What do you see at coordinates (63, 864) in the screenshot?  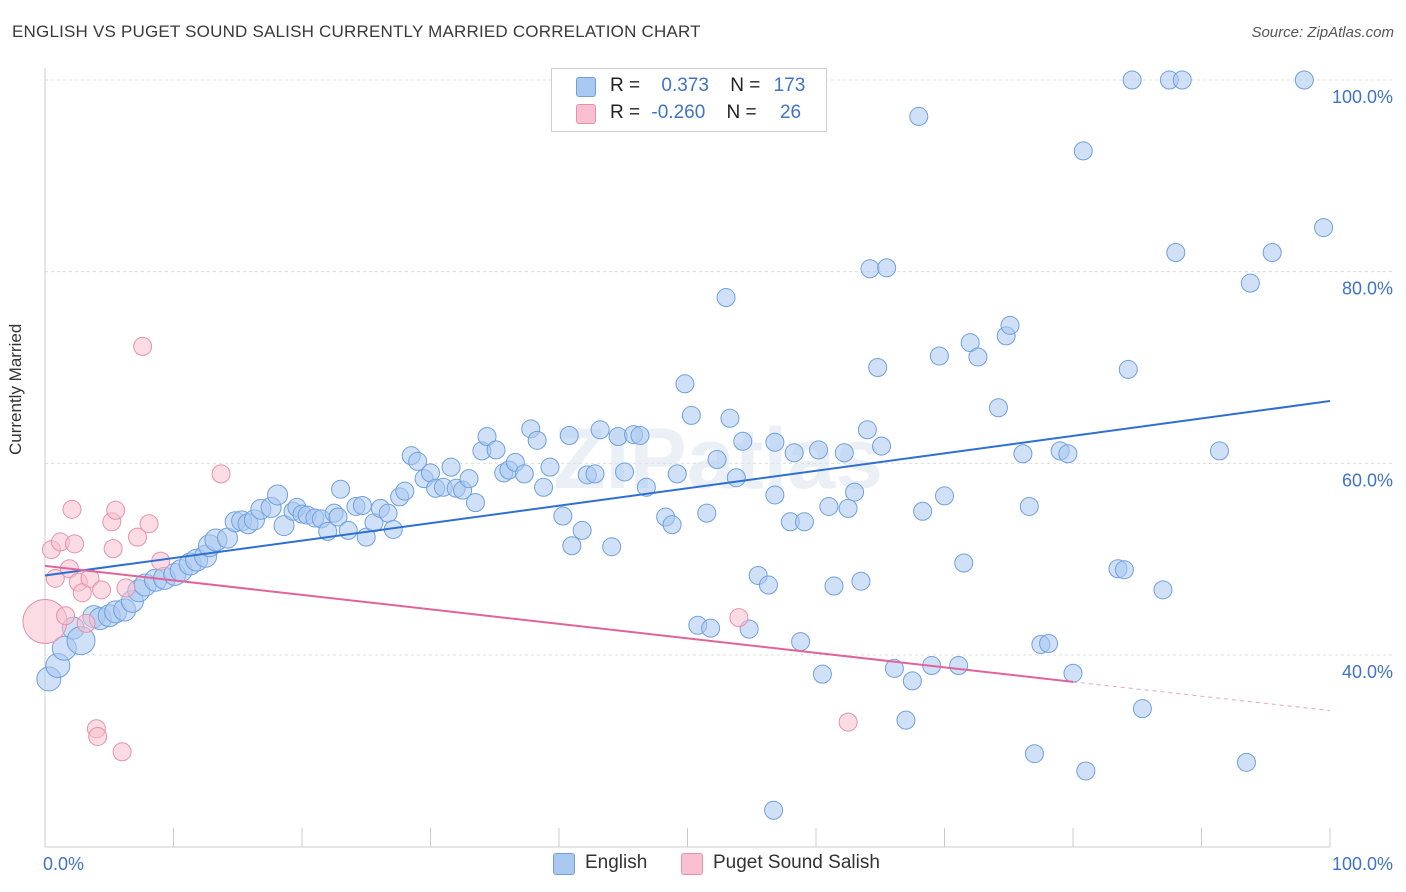 I see `x-tick-label: 0.0%` at bounding box center [63, 864].